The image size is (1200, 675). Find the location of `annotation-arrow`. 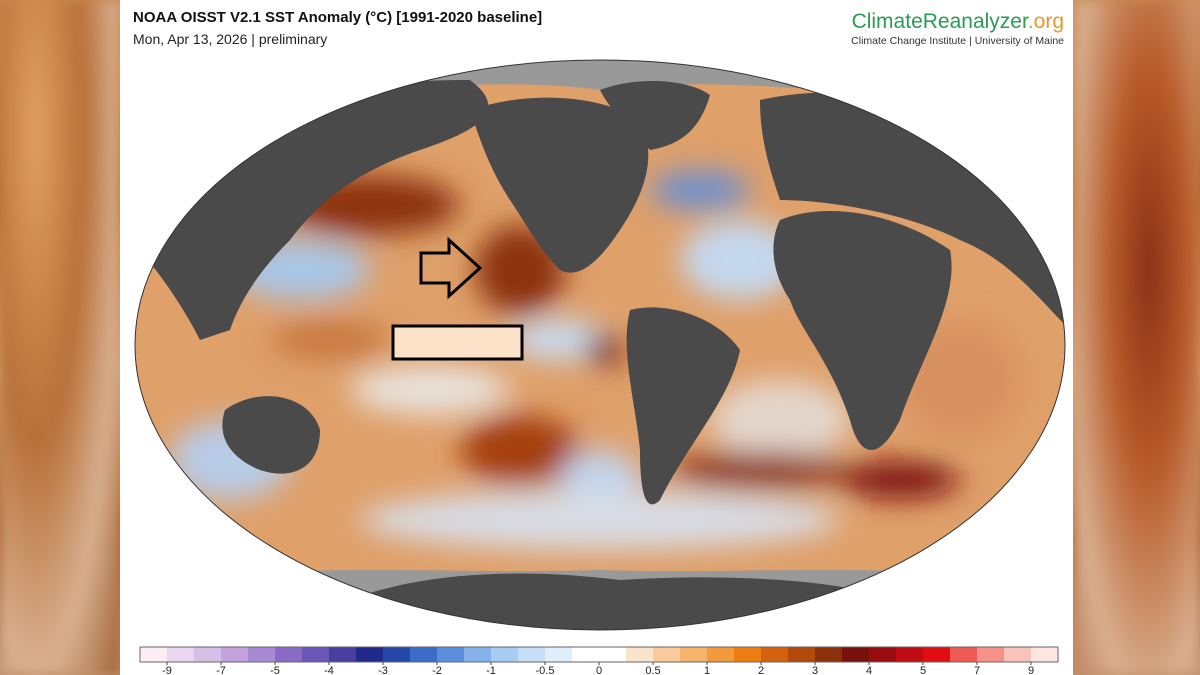

annotation-arrow is located at coordinates (451, 268).